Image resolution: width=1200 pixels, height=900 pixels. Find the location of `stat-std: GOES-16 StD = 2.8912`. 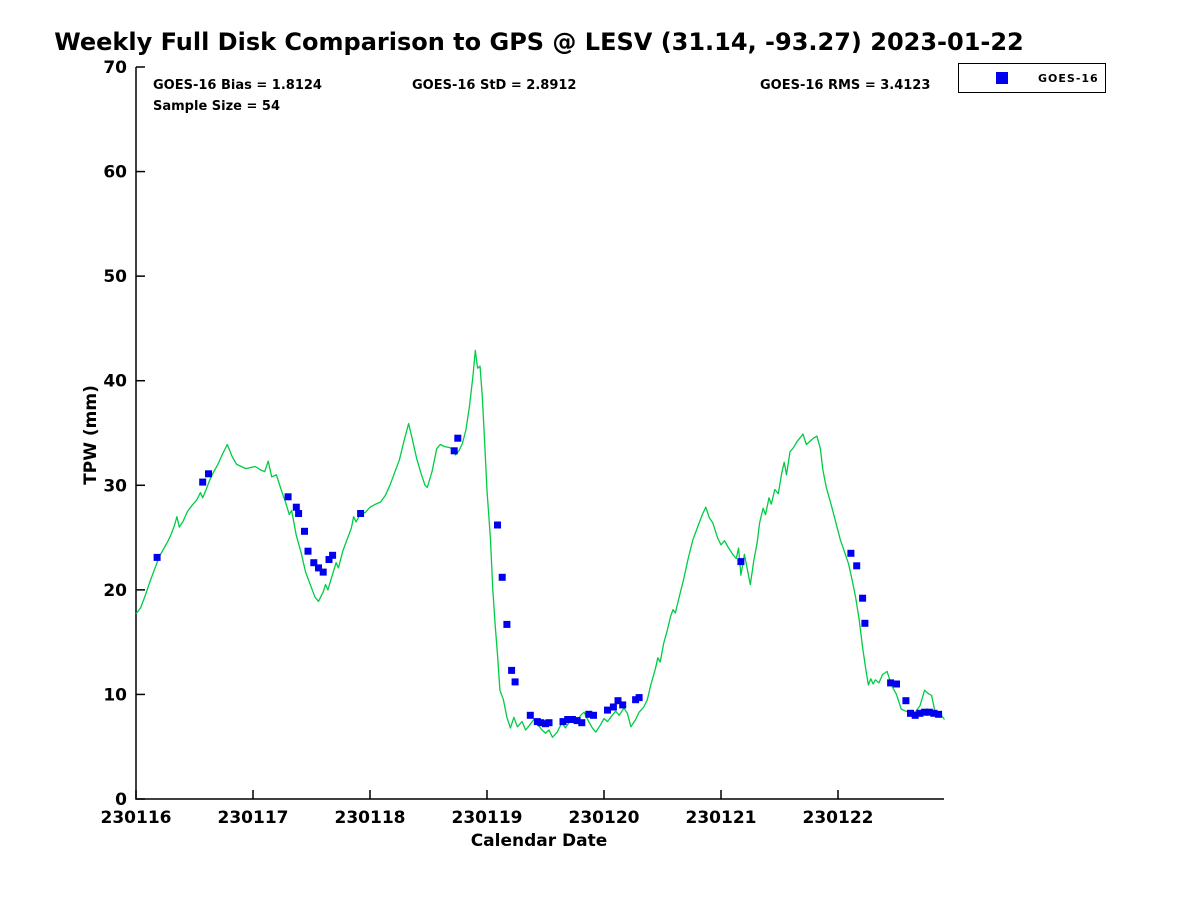

stat-std: GOES-16 StD = 2.8912 is located at coordinates (494, 85).